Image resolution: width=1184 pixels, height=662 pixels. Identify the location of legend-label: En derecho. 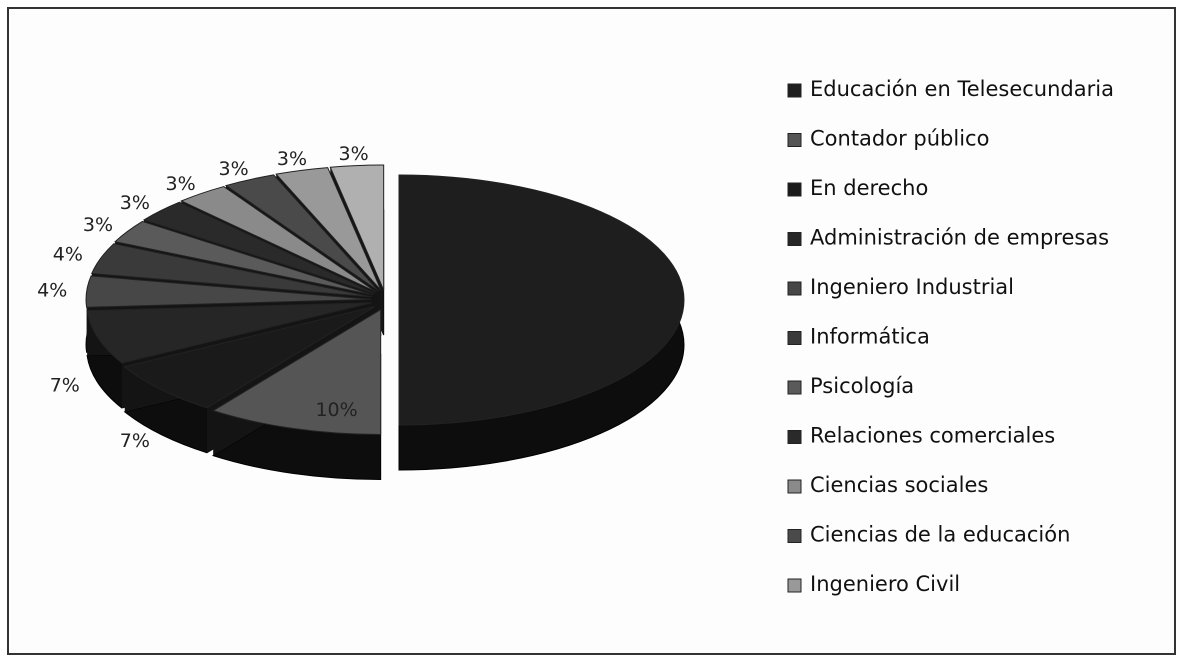
(869, 188).